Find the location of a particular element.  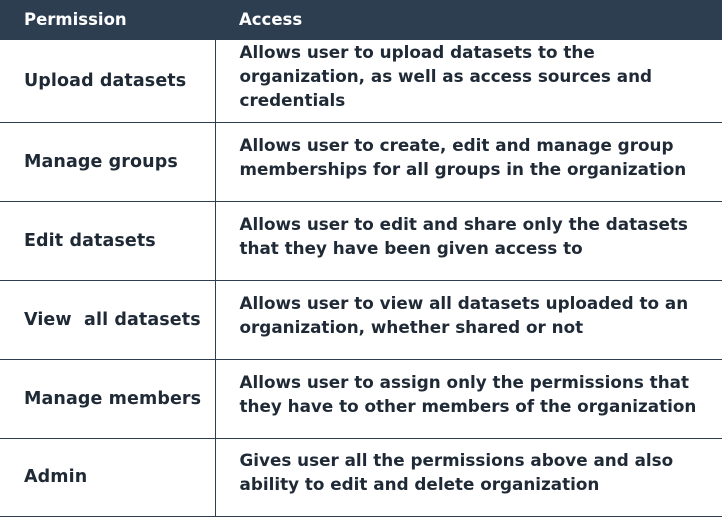

header-row: Permission Access is located at coordinates (361, 19).